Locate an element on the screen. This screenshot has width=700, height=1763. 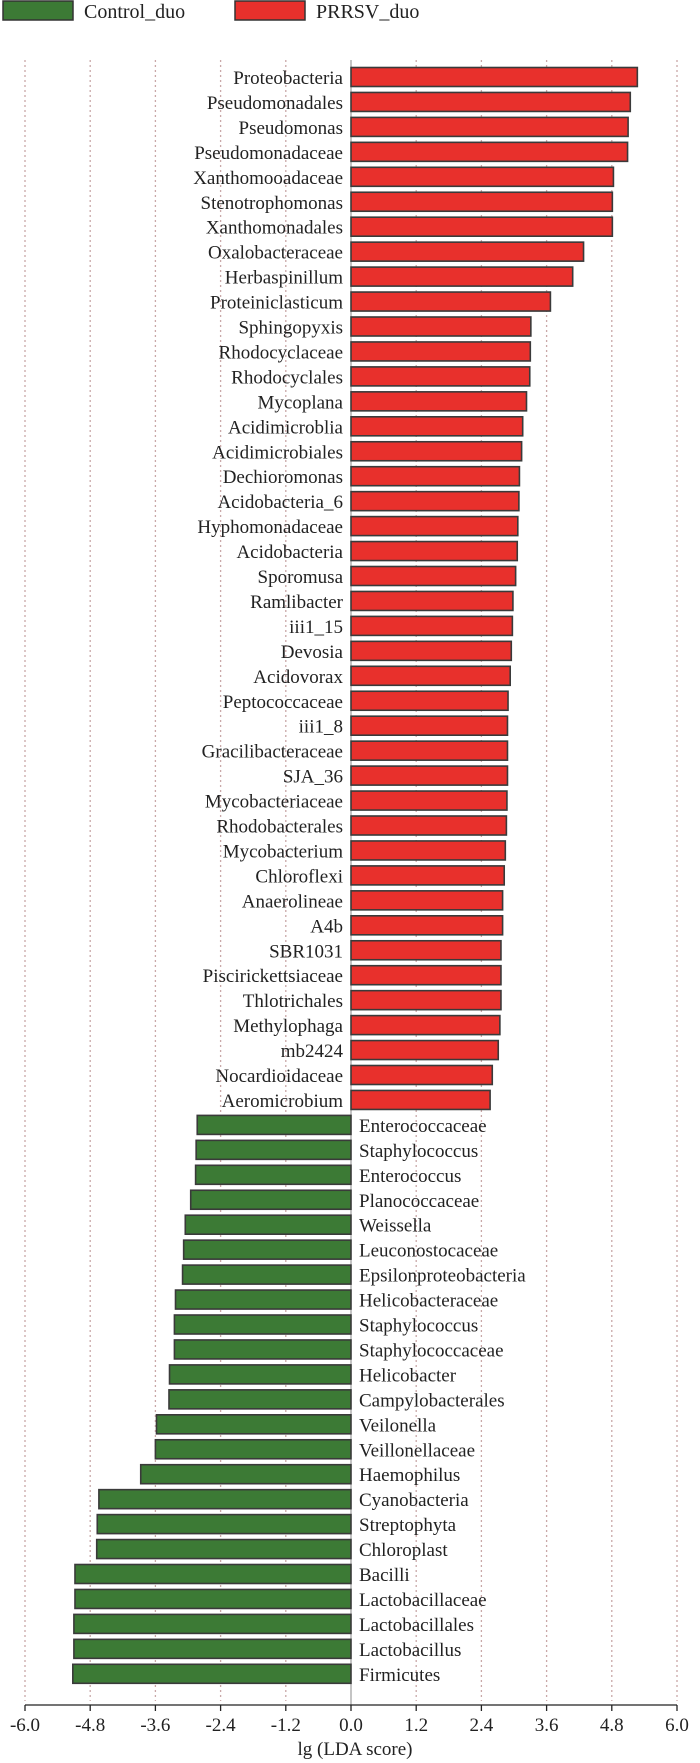
x-tick-label: 1.2 is located at coordinates (416, 1725).